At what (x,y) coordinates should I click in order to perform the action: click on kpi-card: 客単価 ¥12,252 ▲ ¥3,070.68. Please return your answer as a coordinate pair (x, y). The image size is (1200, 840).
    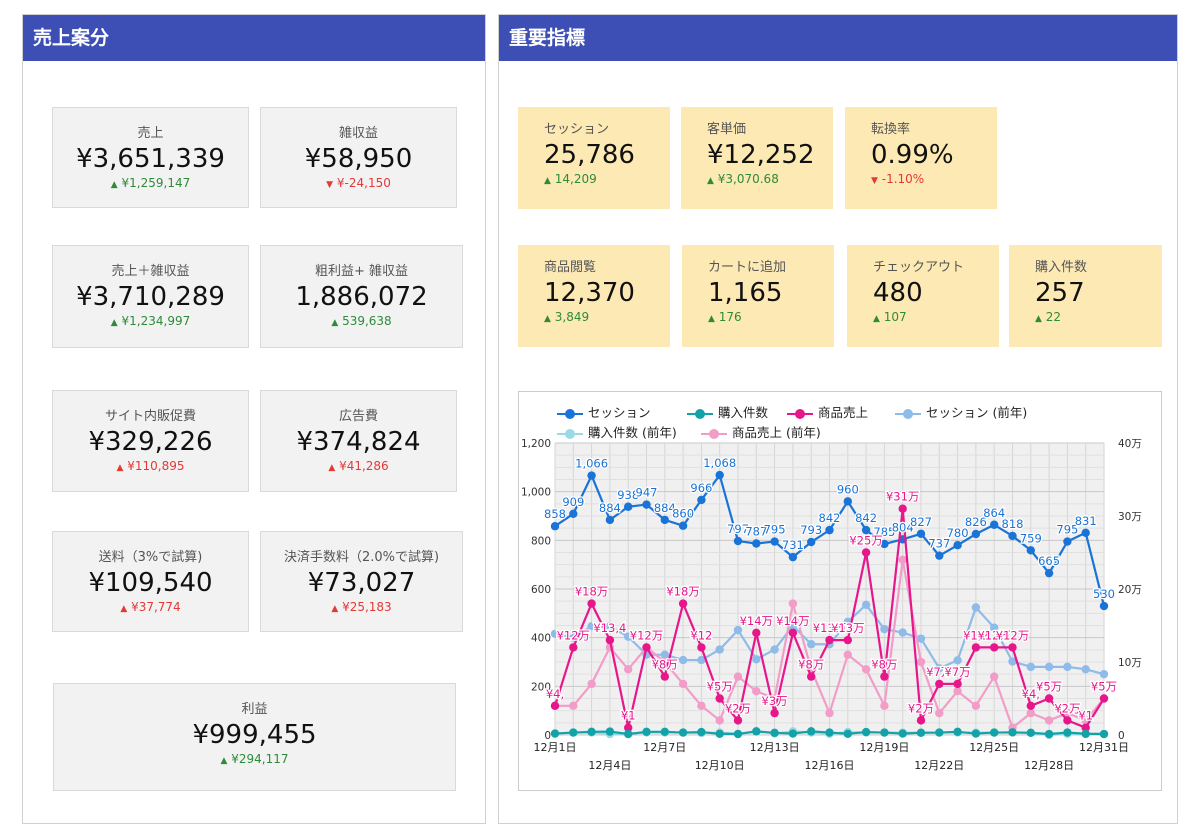
    Looking at the image, I should click on (757, 158).